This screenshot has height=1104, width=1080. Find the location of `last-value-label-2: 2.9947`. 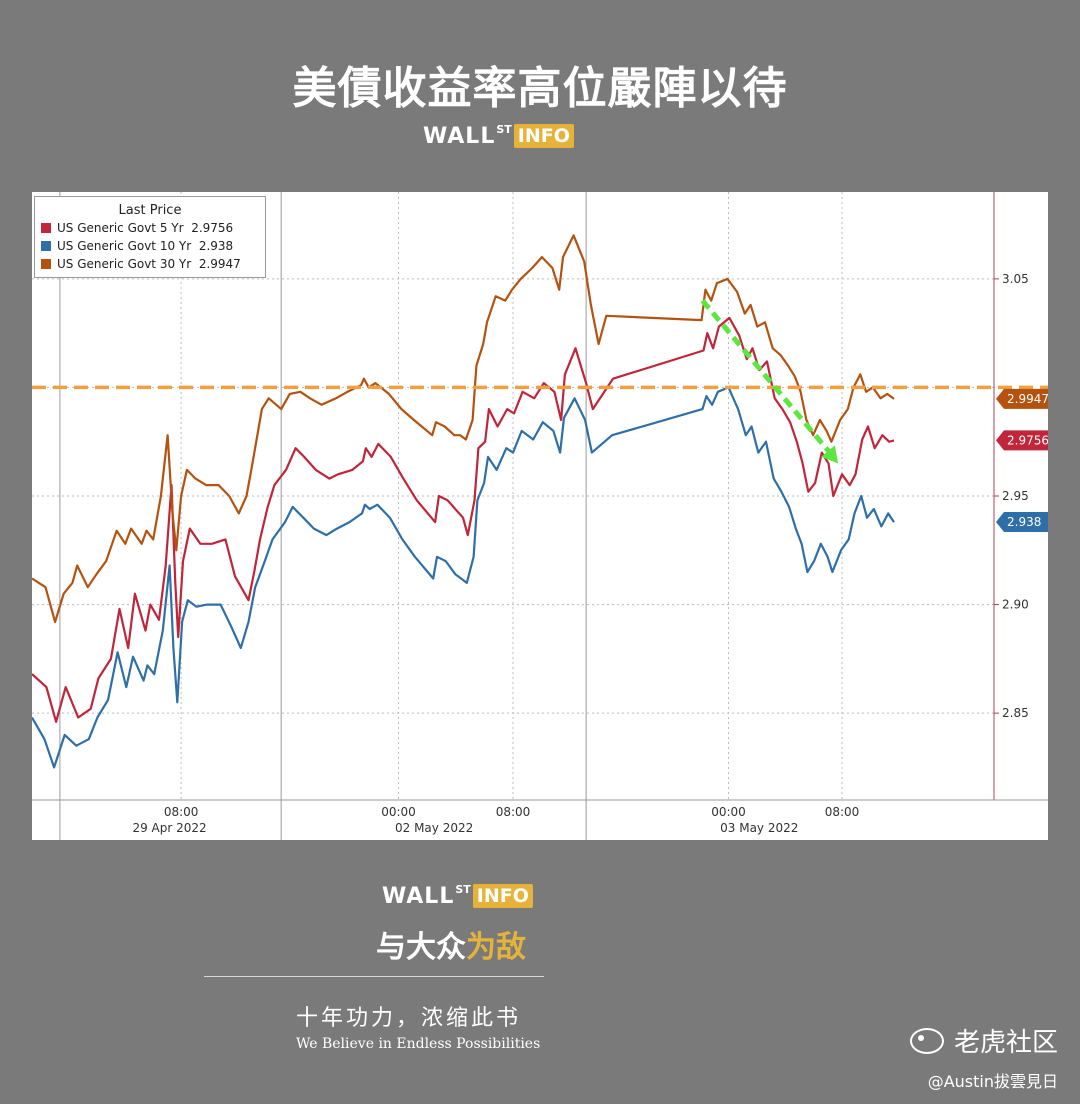

last-value-label-2: 2.9947 is located at coordinates (1027, 399).